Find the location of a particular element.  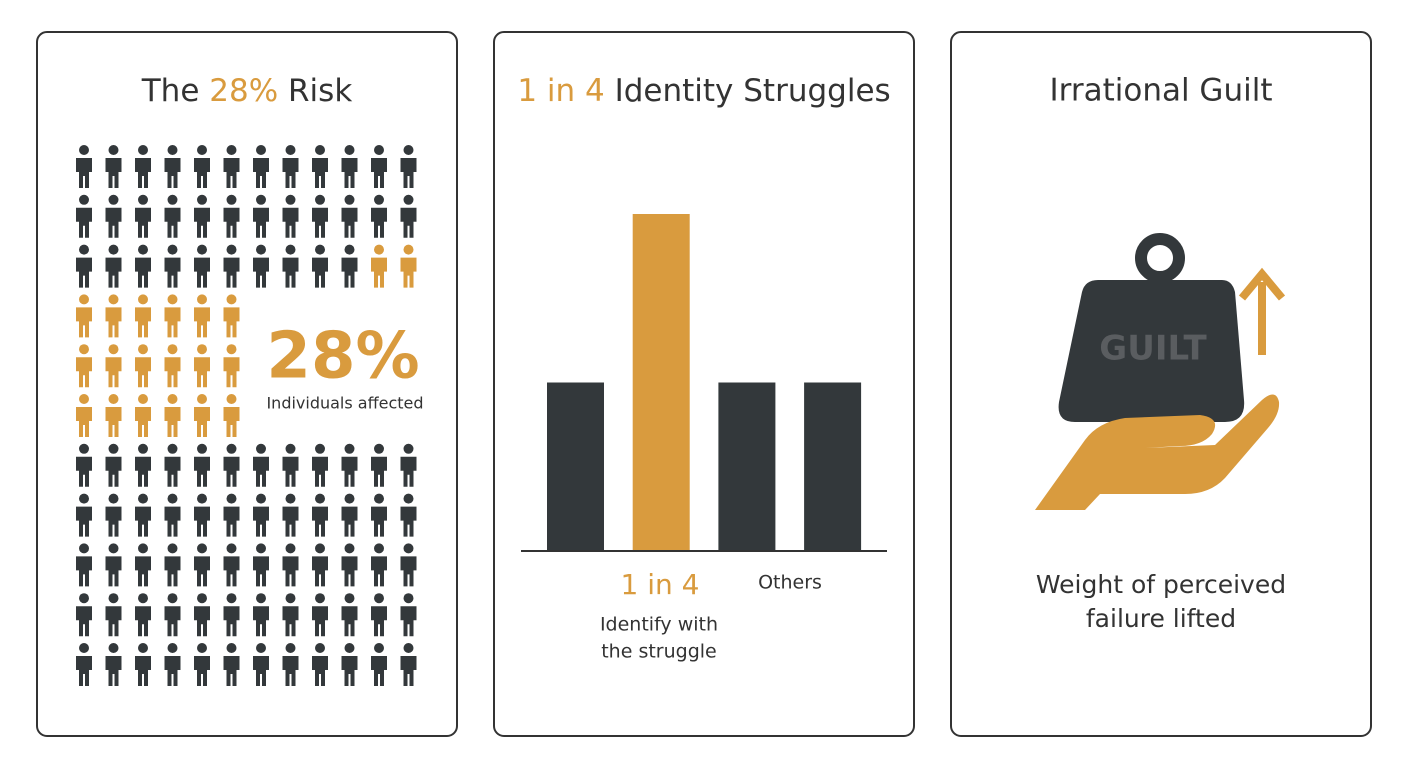

title-part: Risk is located at coordinates (315, 91).